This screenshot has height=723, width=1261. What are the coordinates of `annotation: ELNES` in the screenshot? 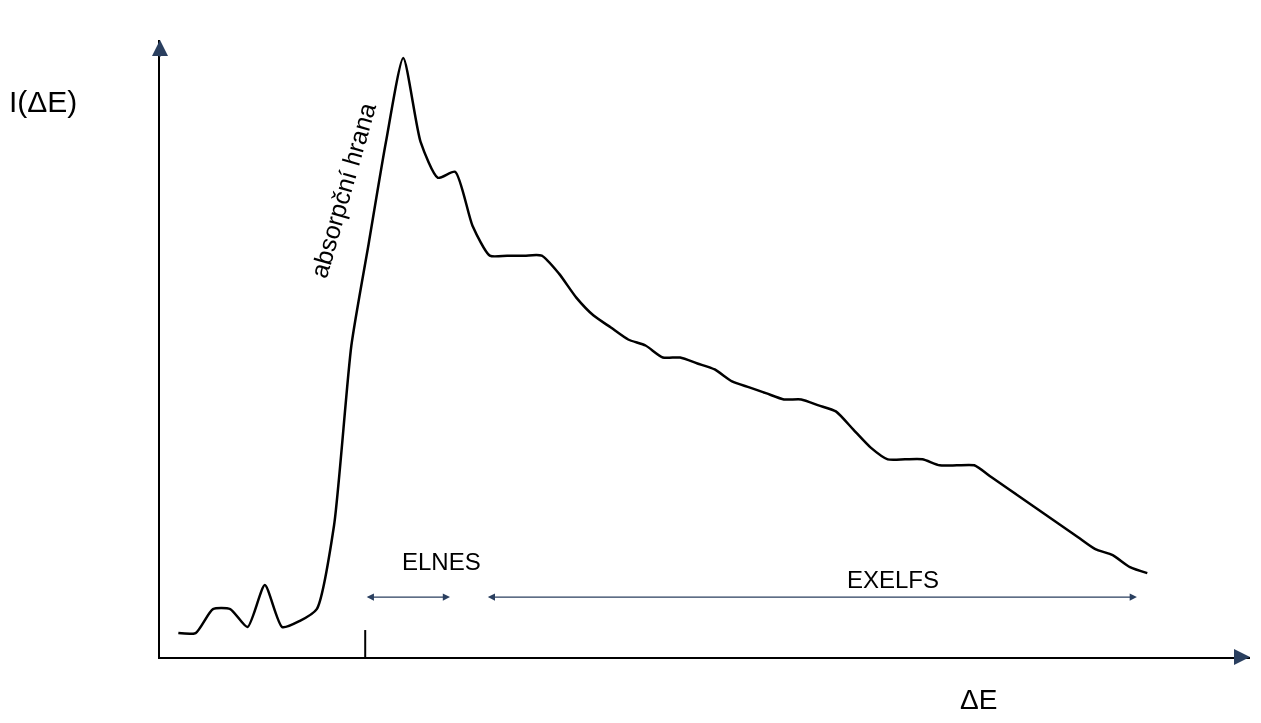 It's located at (441, 561).